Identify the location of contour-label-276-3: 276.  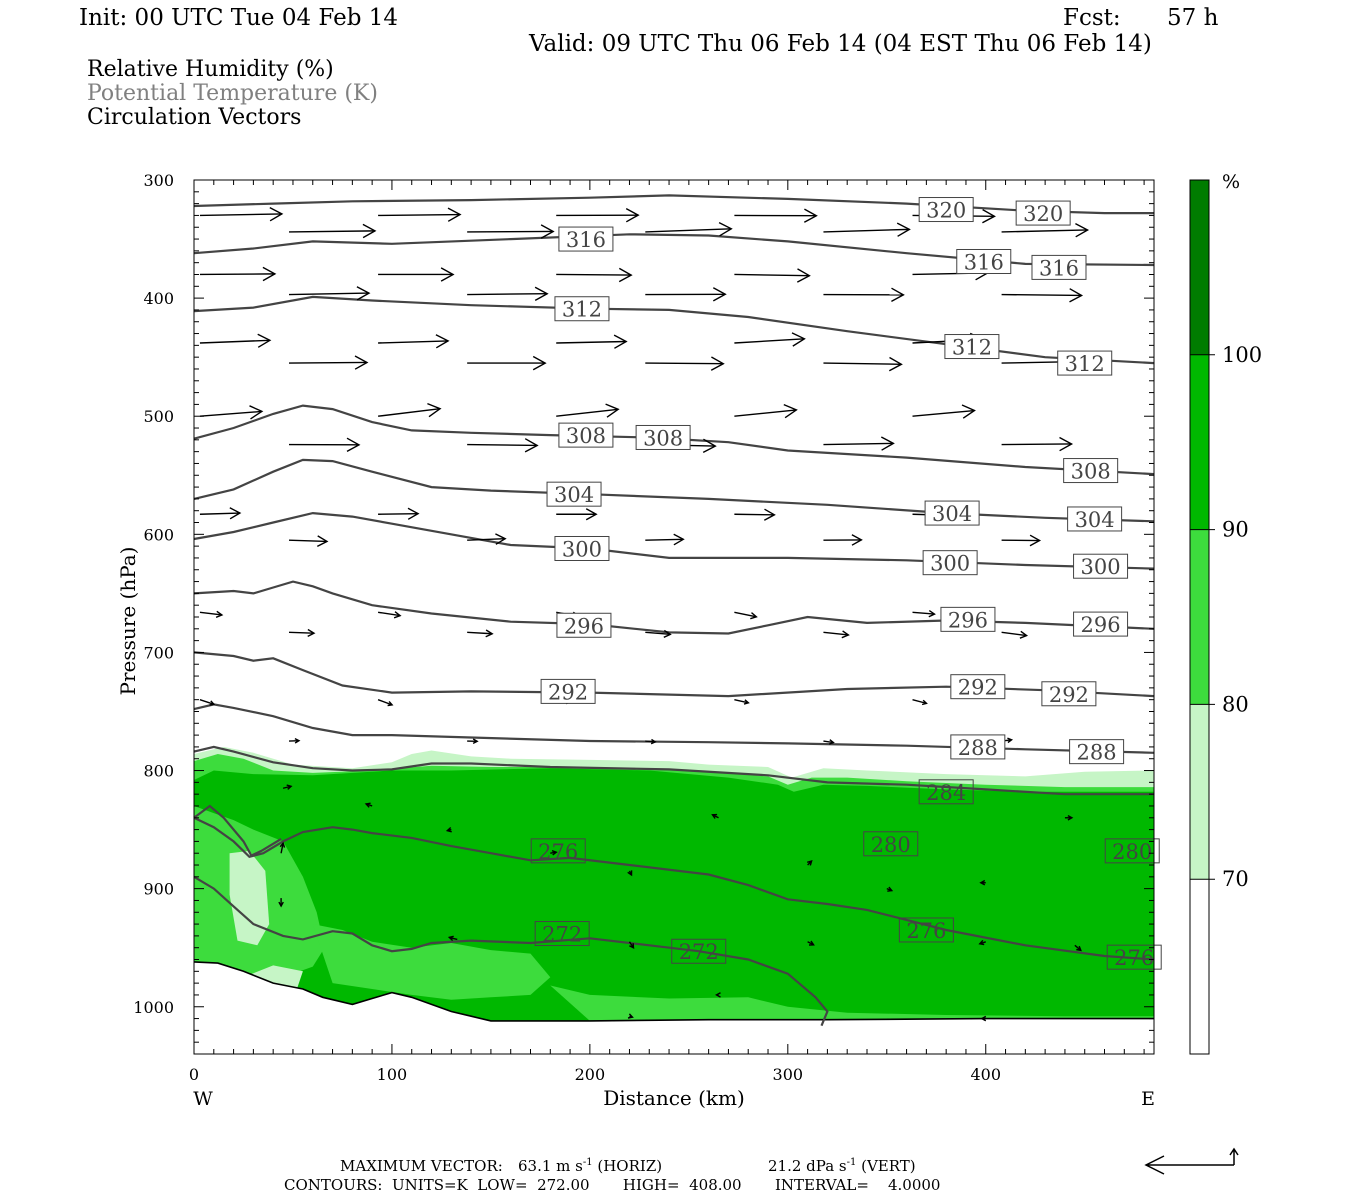
(1134, 957).